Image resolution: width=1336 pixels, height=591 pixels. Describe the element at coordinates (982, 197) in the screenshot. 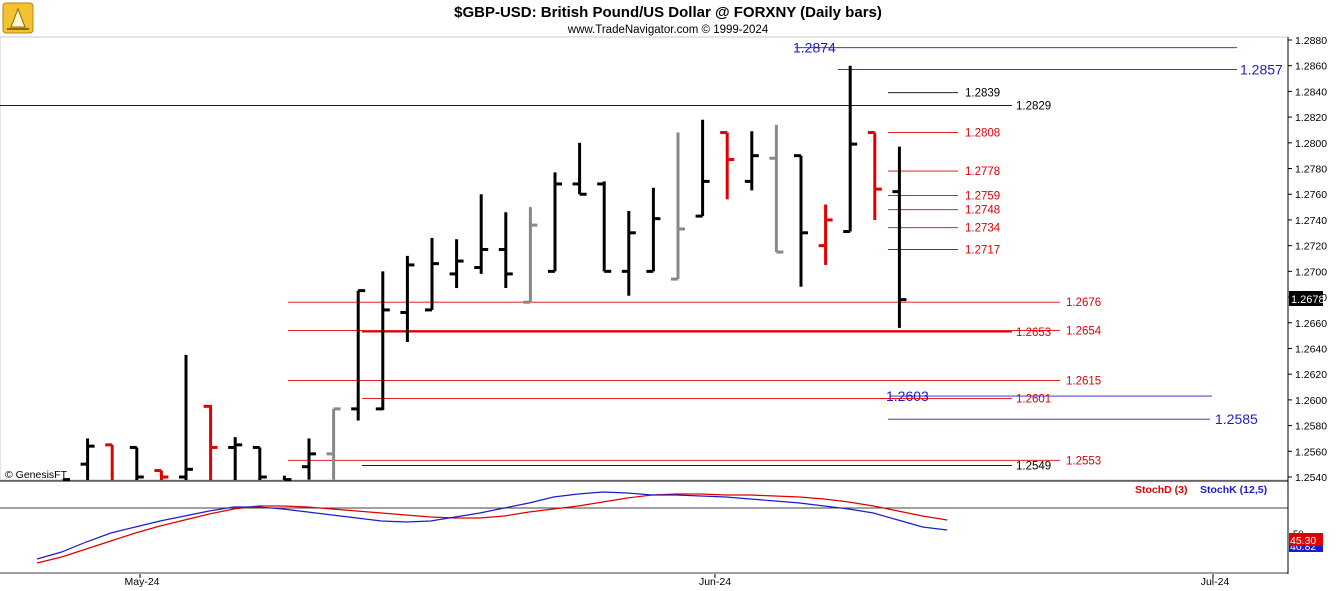

I see `level-label: 1.2759` at that location.